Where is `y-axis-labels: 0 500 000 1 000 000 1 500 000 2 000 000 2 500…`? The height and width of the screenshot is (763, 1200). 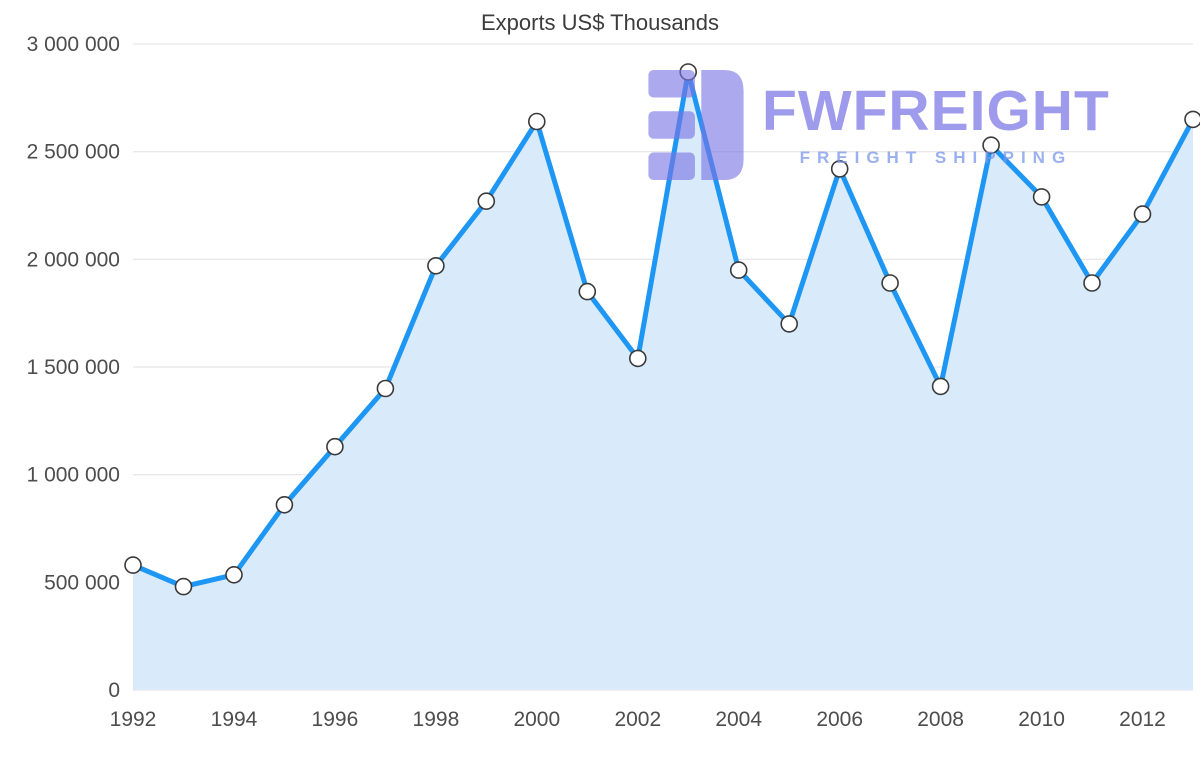 y-axis-labels: 0 500 000 1 000 000 1 500 000 2 000 000 2 500… is located at coordinates (73, 367).